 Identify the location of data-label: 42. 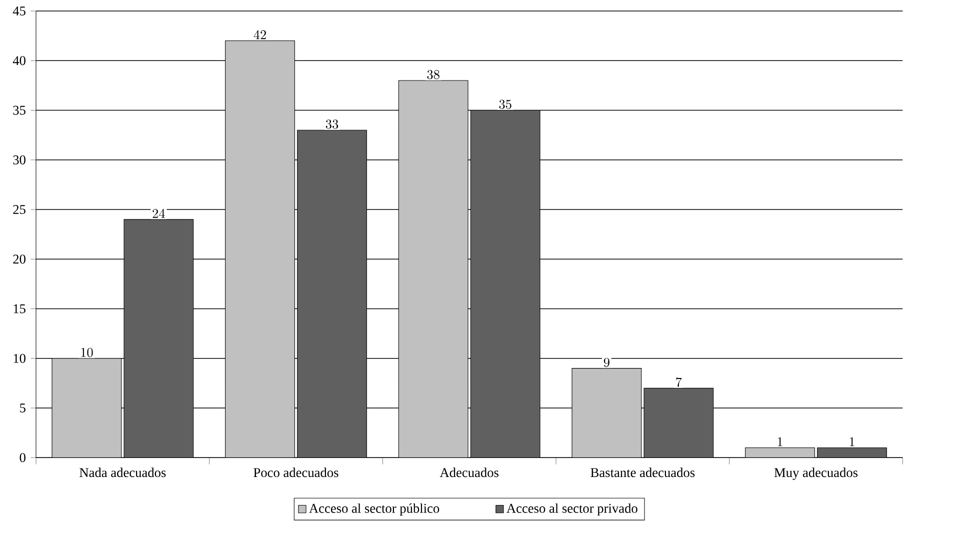
(260, 35).